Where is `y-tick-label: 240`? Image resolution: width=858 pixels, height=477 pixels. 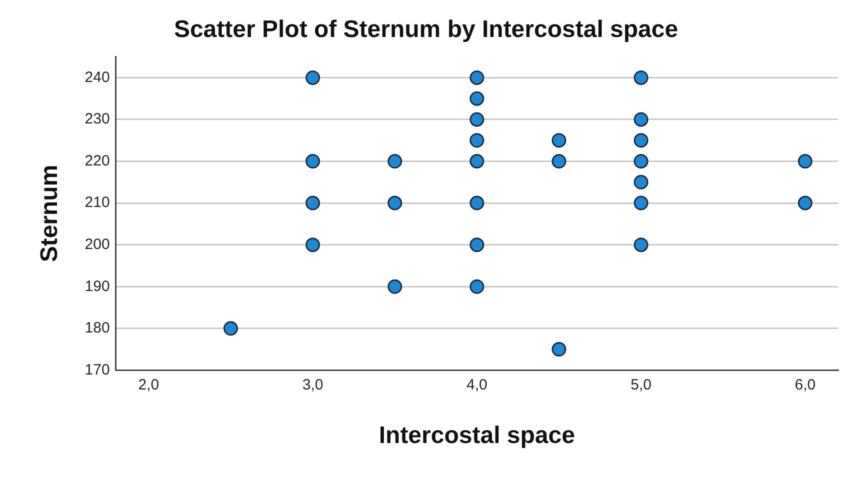
y-tick-label: 240 is located at coordinates (97, 77).